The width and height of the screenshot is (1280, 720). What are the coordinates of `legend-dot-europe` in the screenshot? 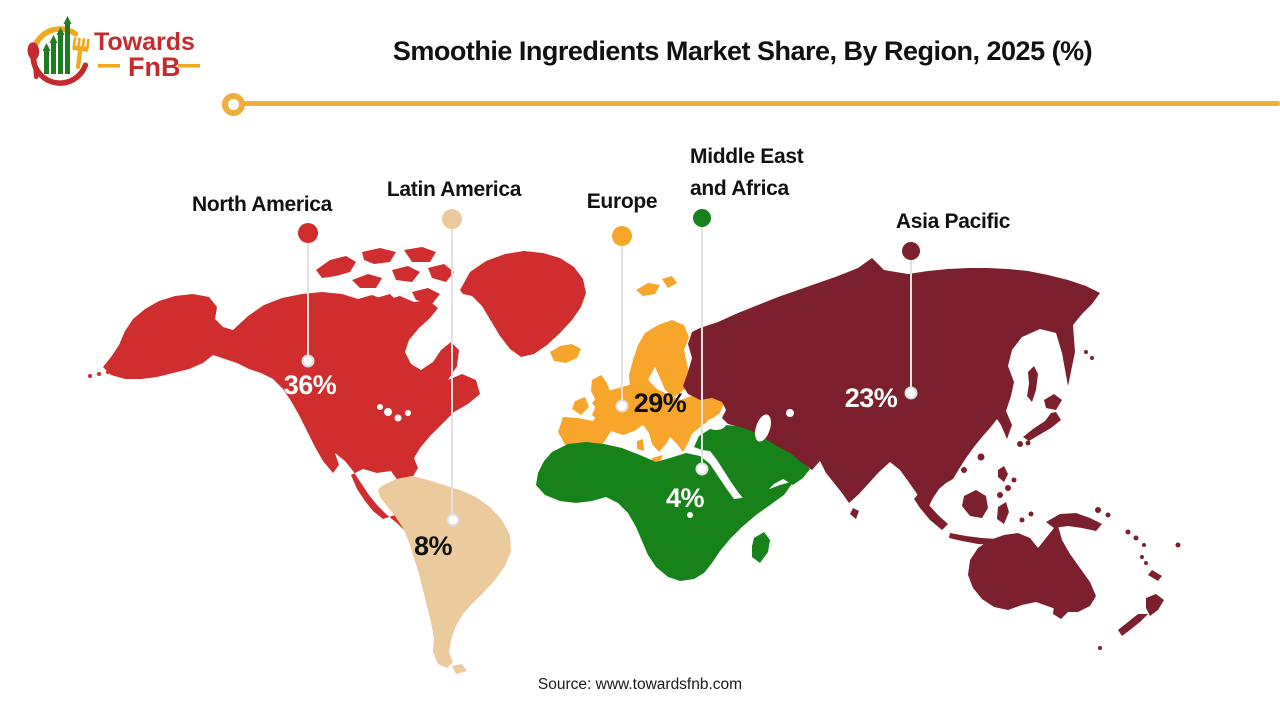 It's located at (622, 236).